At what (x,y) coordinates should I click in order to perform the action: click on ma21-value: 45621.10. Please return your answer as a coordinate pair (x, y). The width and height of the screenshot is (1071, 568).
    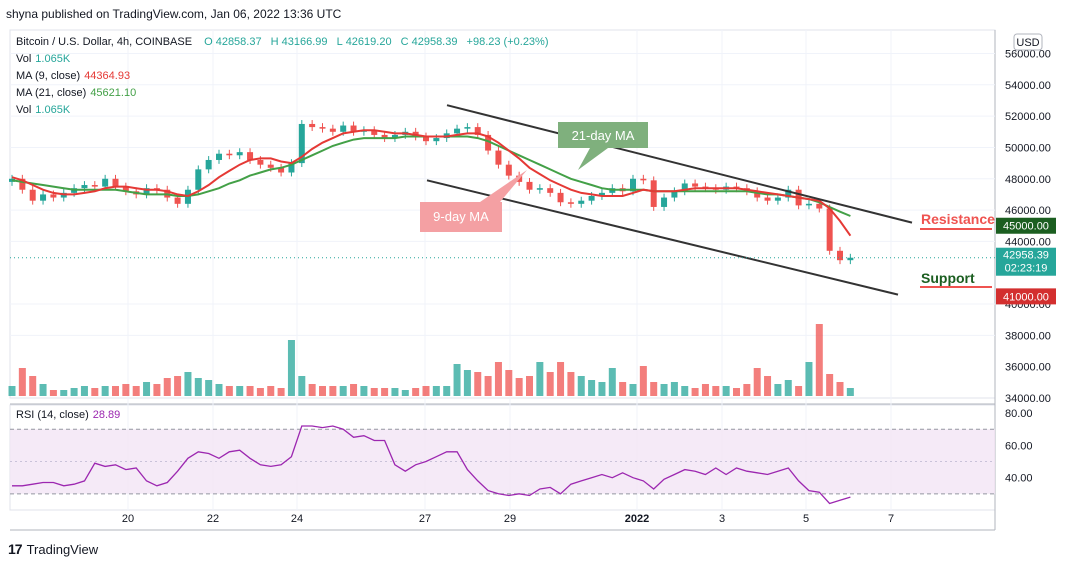
    Looking at the image, I should click on (113, 93).